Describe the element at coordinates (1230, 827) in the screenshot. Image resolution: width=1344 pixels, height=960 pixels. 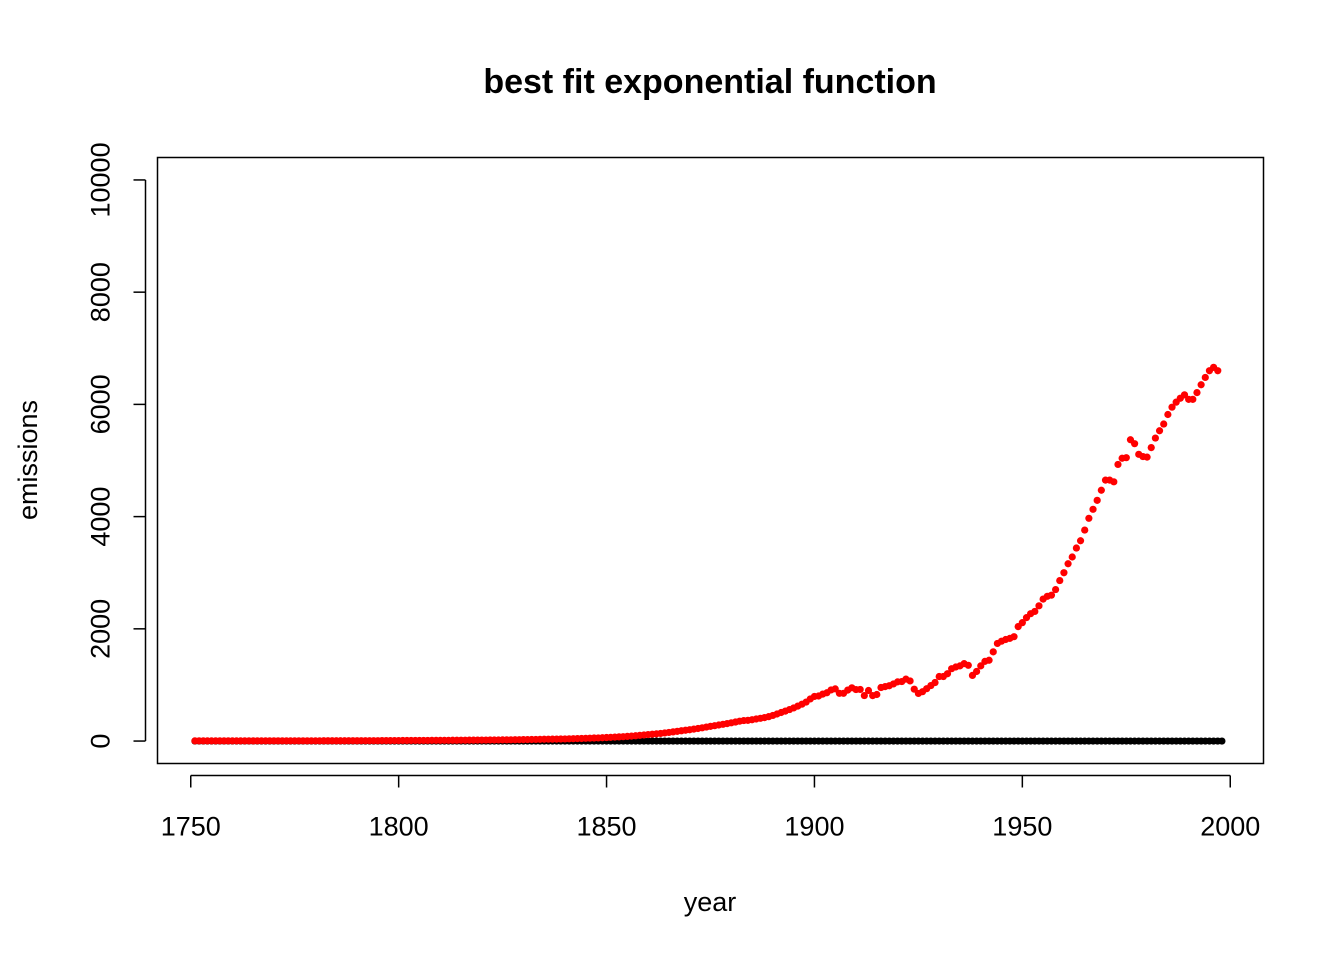
I see `x-tick-label: 2000` at that location.